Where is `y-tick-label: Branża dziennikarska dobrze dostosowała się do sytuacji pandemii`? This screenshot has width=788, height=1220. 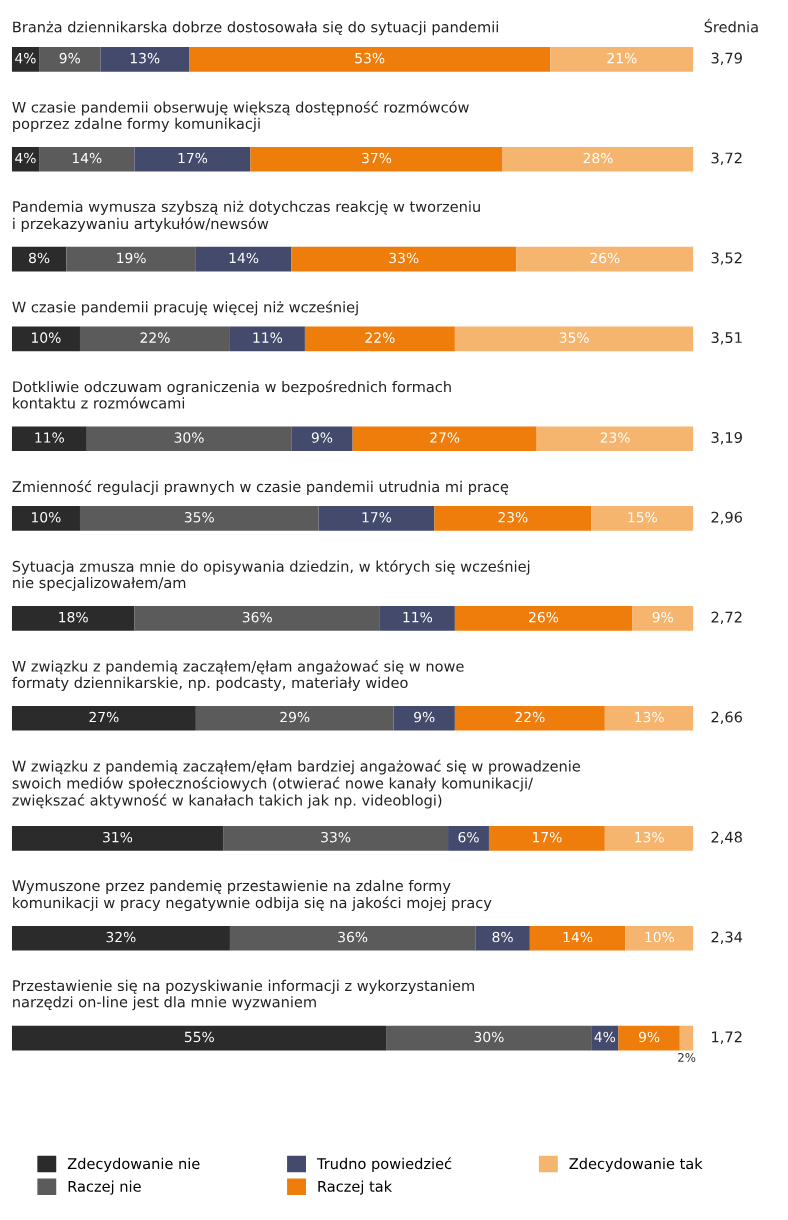 y-tick-label: Branża dziennikarska dobrze dostosowała się do sytuacji pandemii is located at coordinates (255, 28).